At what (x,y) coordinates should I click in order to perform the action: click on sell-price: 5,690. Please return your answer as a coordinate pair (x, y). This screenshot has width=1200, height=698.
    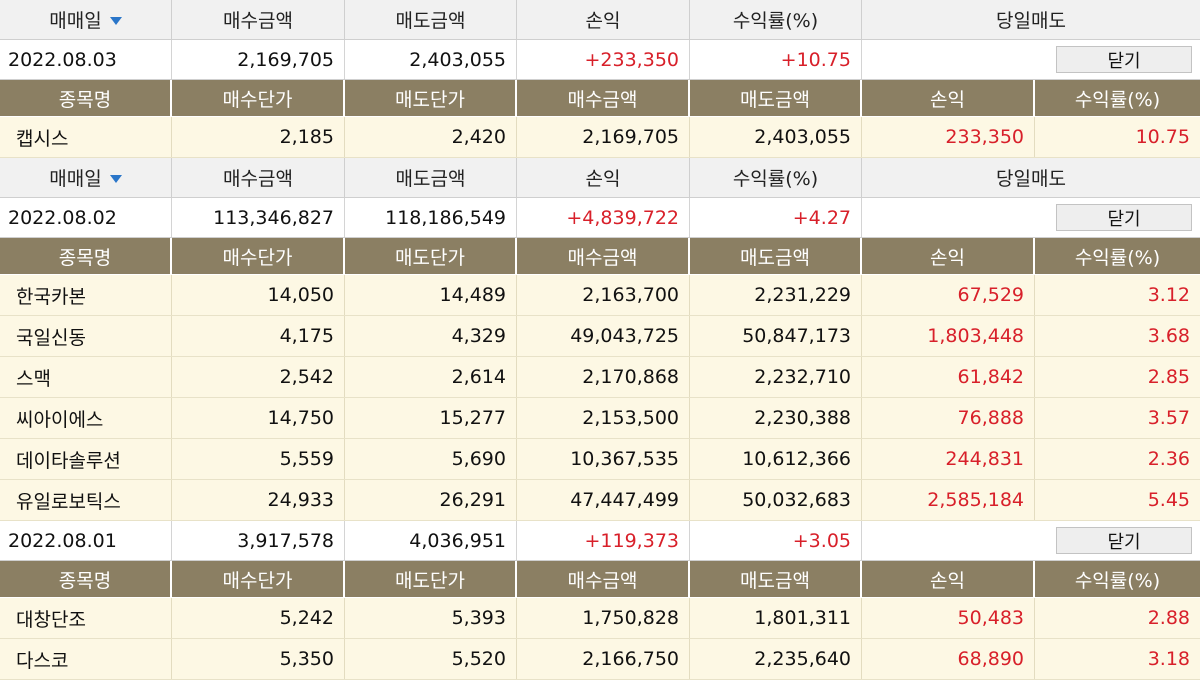
    Looking at the image, I should click on (431, 459).